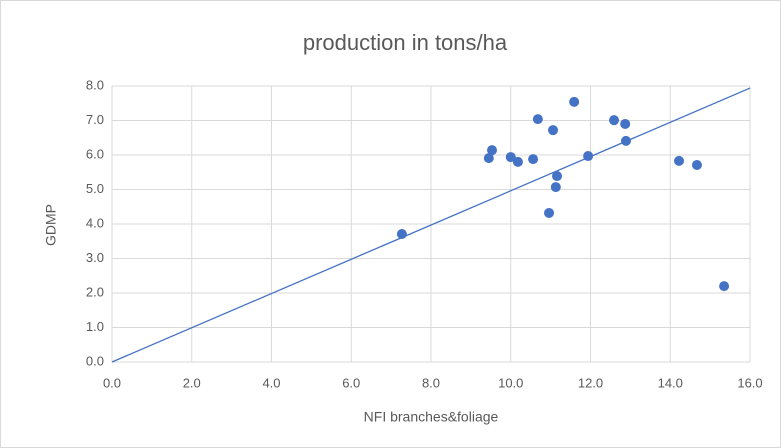 This screenshot has width=781, height=448. Describe the element at coordinates (95, 188) in the screenshot. I see `y-tick-label: 5.0` at that location.